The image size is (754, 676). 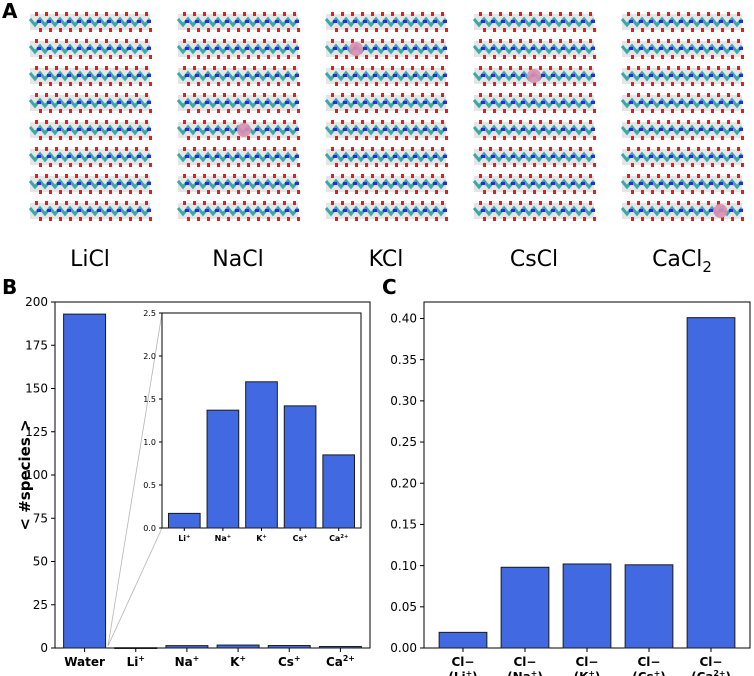 What do you see at coordinates (300, 538) in the screenshot?
I see `chart-b-inset-xtick-label: Cs+` at bounding box center [300, 538].